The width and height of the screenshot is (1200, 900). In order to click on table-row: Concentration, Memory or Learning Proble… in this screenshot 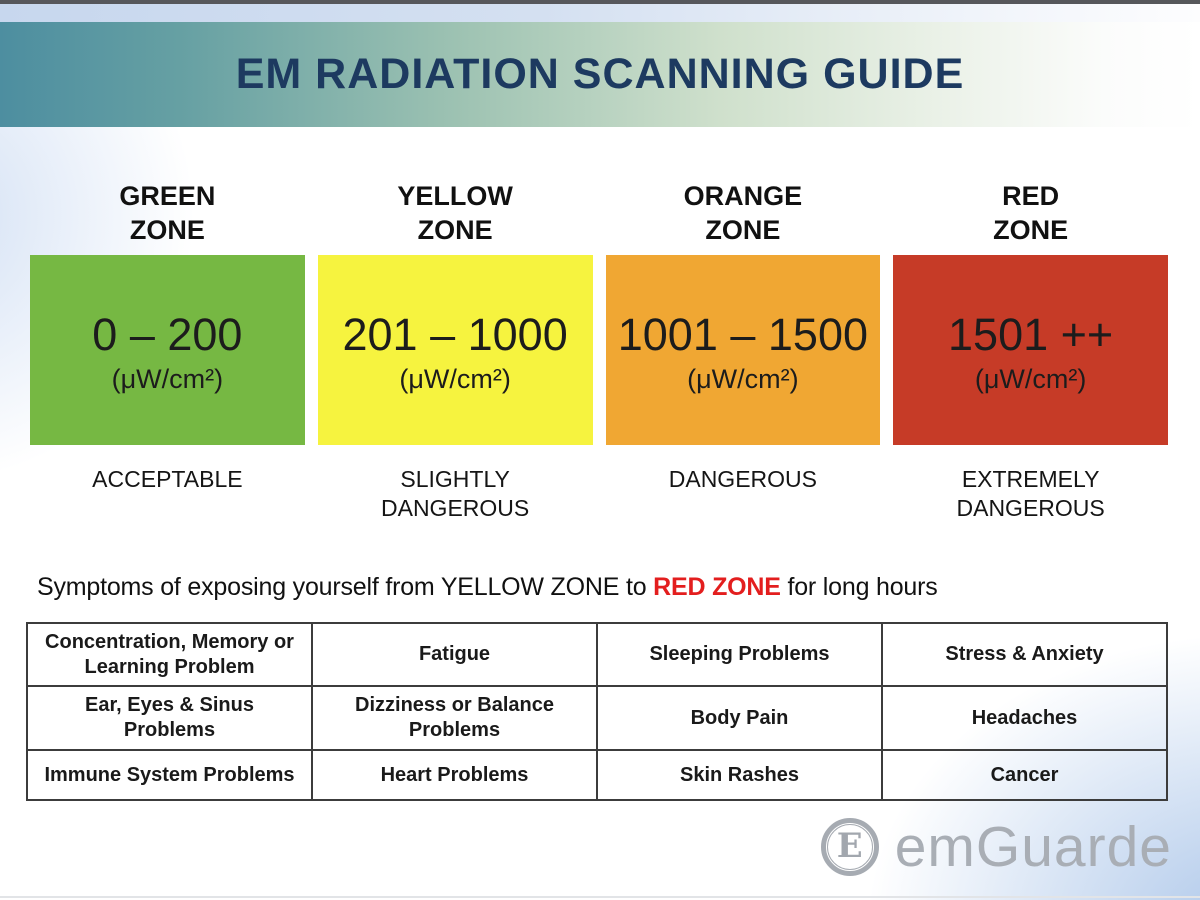, I will do `click(597, 654)`.